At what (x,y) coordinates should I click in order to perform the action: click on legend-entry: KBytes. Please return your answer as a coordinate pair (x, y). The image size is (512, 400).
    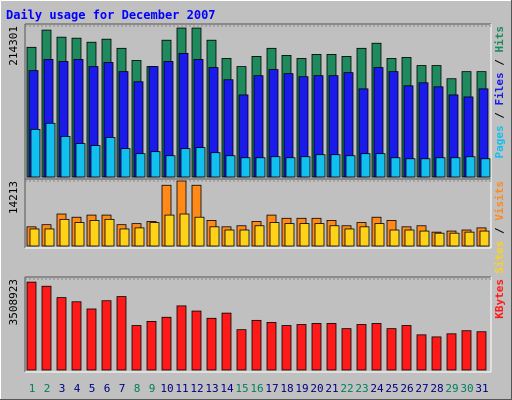
    Looking at the image, I should click on (499, 299).